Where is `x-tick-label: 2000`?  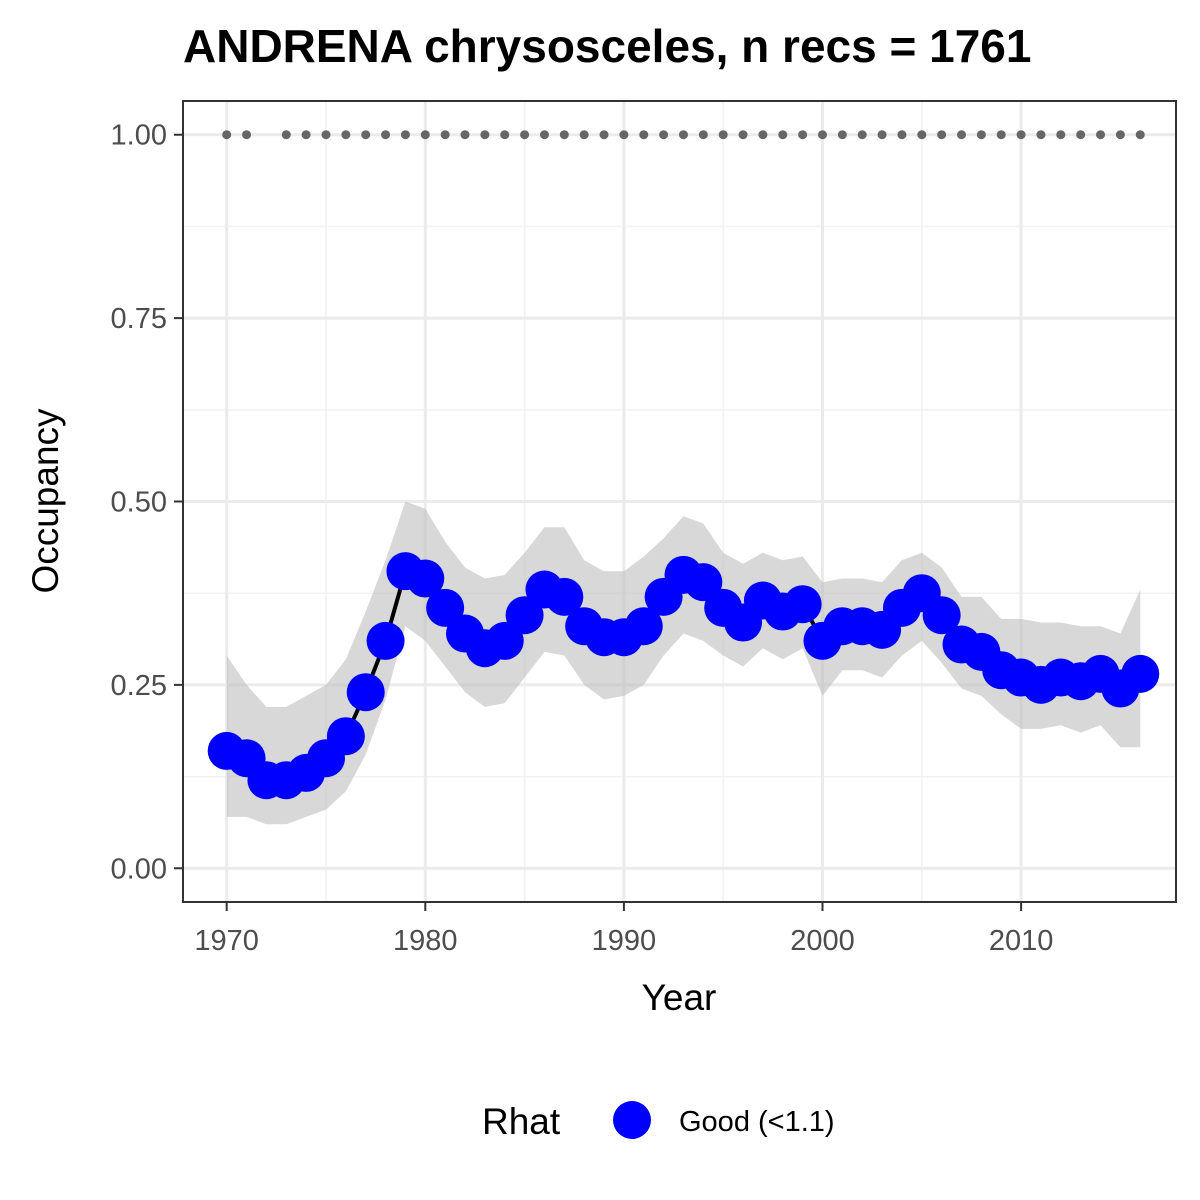
x-tick-label: 2000 is located at coordinates (822, 941).